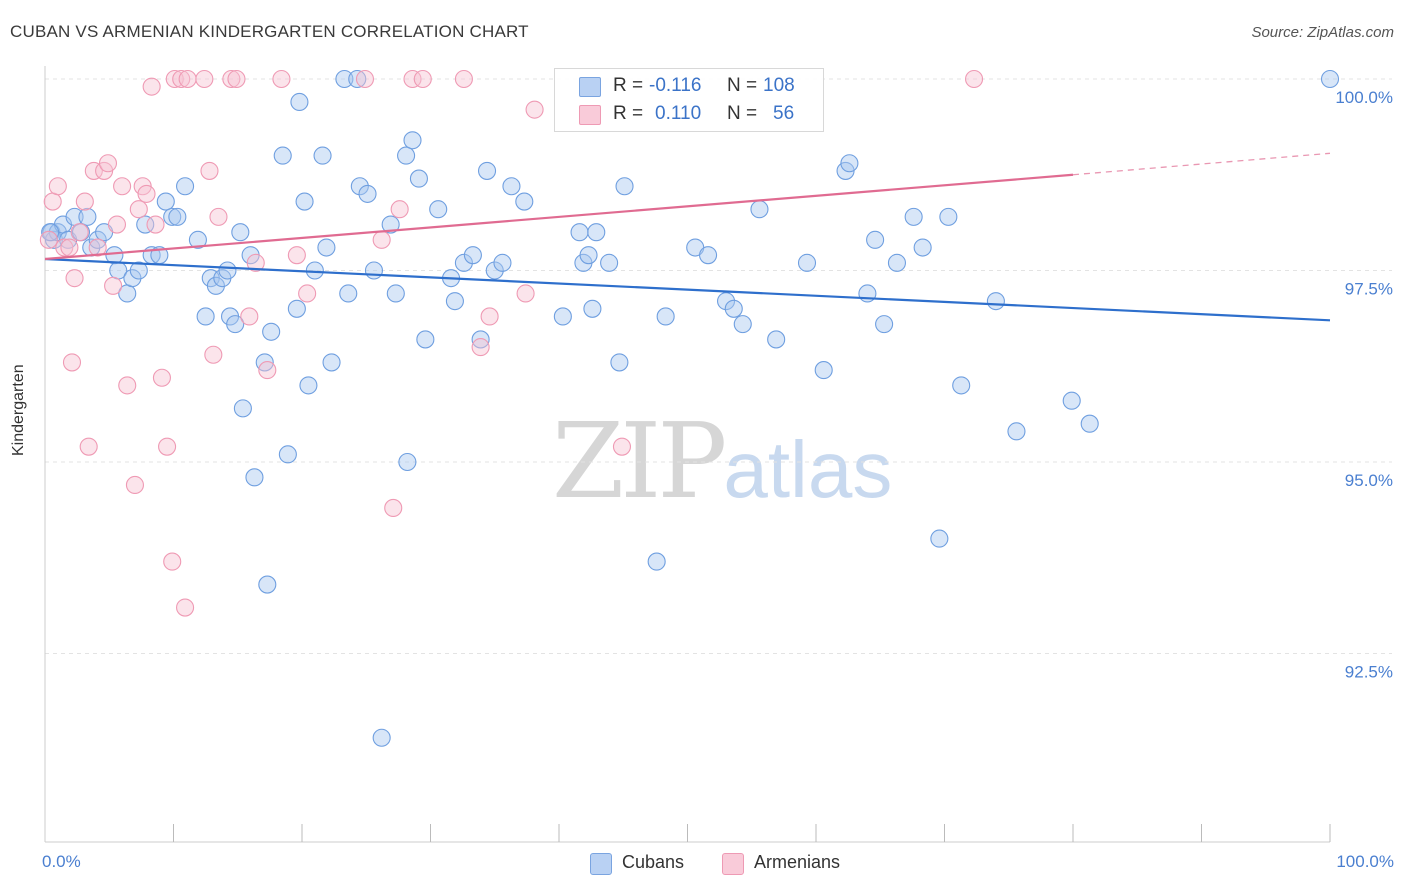 This screenshot has height=892, width=1406. I want to click on legend-row-cubans: R = -0.116 N = 108, so click(699, 87).